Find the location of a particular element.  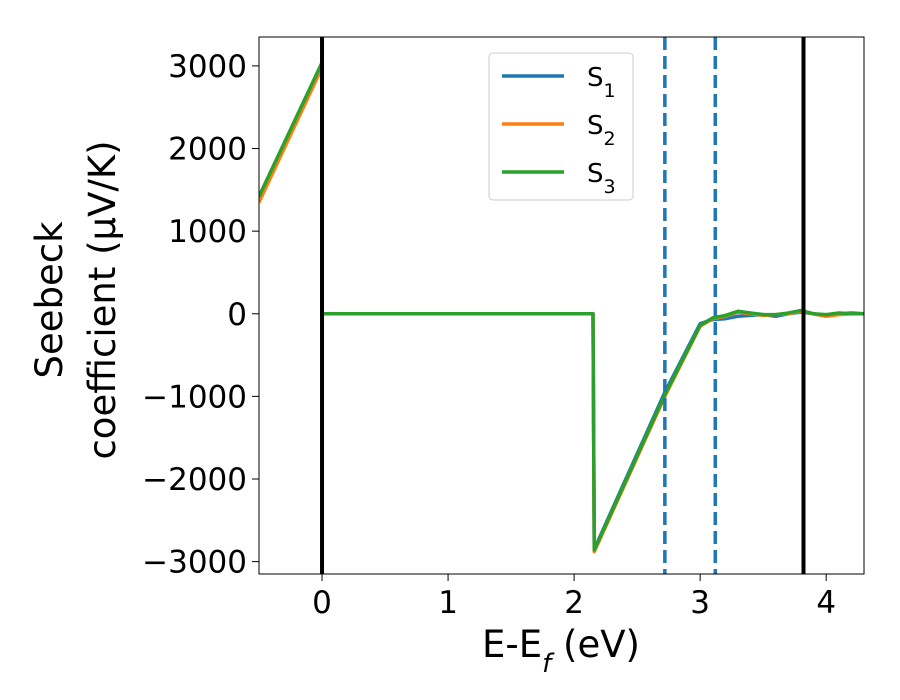

y-tick-label: −3000 is located at coordinates (194, 563).